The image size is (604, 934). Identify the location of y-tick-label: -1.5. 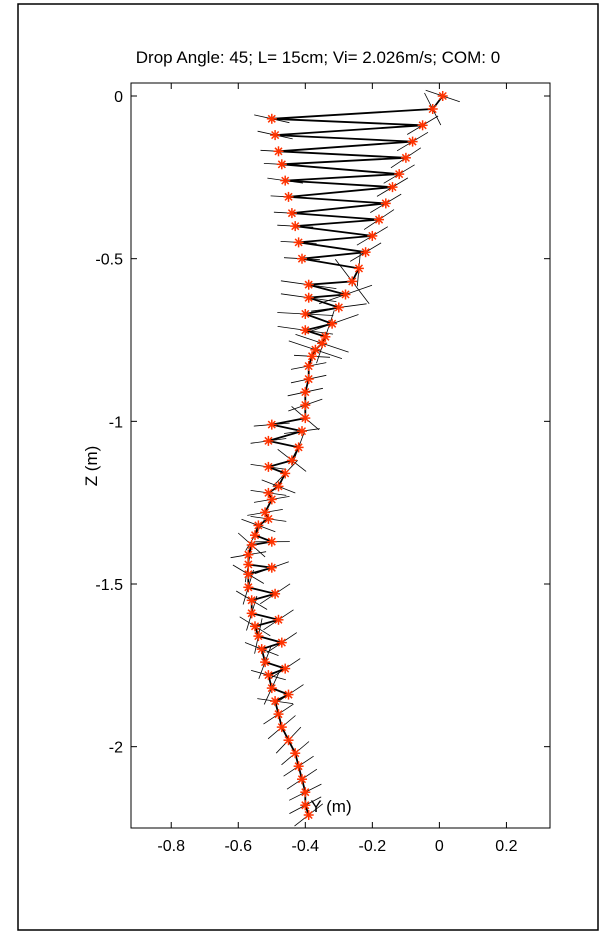
(109, 585).